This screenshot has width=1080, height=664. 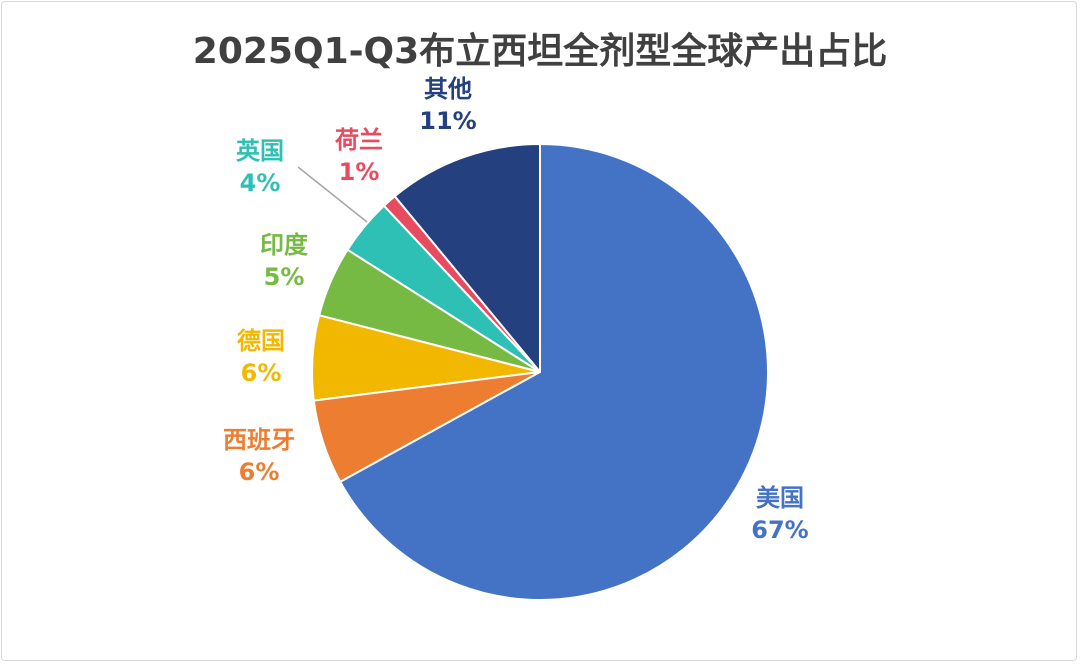 I want to click on pie-slice-other, so click(x=467, y=258).